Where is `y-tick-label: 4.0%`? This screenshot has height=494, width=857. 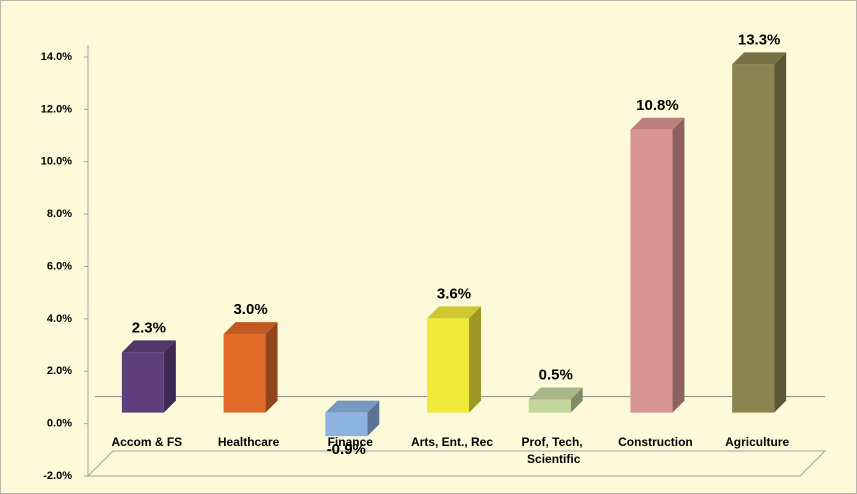 y-tick-label: 4.0% is located at coordinates (59, 319).